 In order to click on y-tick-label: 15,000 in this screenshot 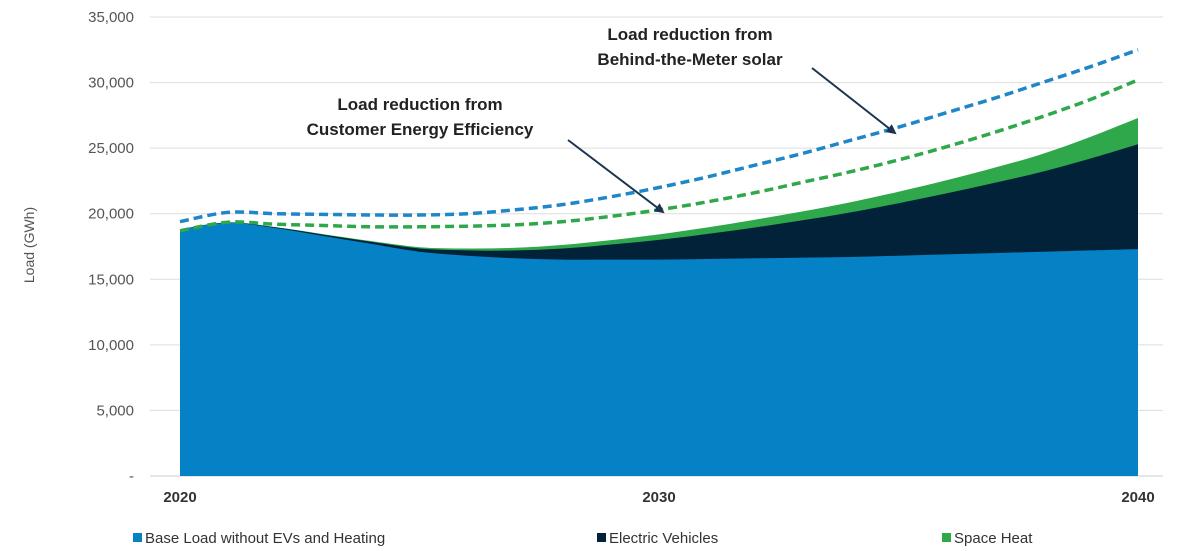, I will do `click(111, 279)`.